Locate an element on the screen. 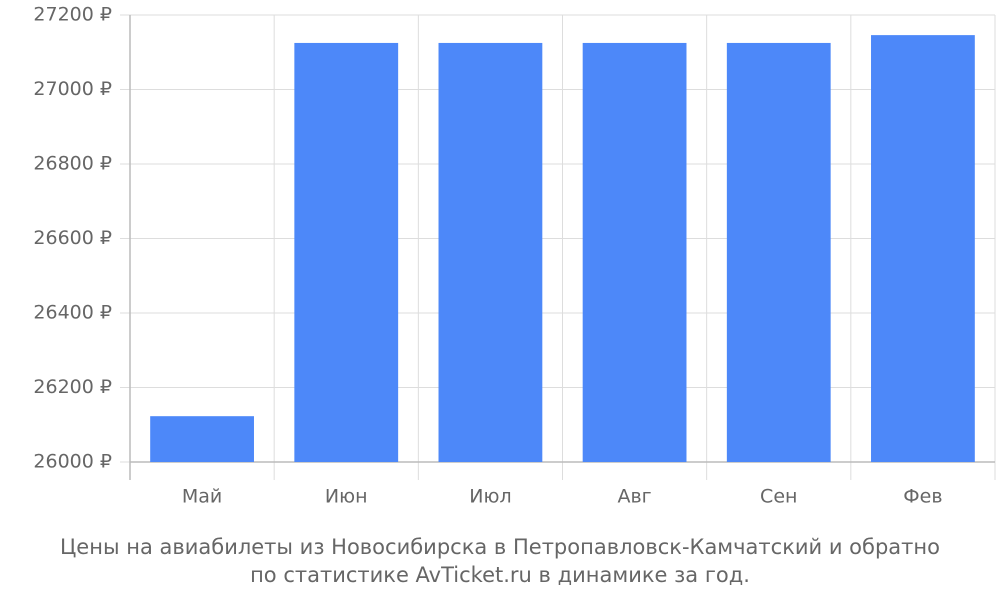  y-tick-label: 26200 ₽ is located at coordinates (72, 387).